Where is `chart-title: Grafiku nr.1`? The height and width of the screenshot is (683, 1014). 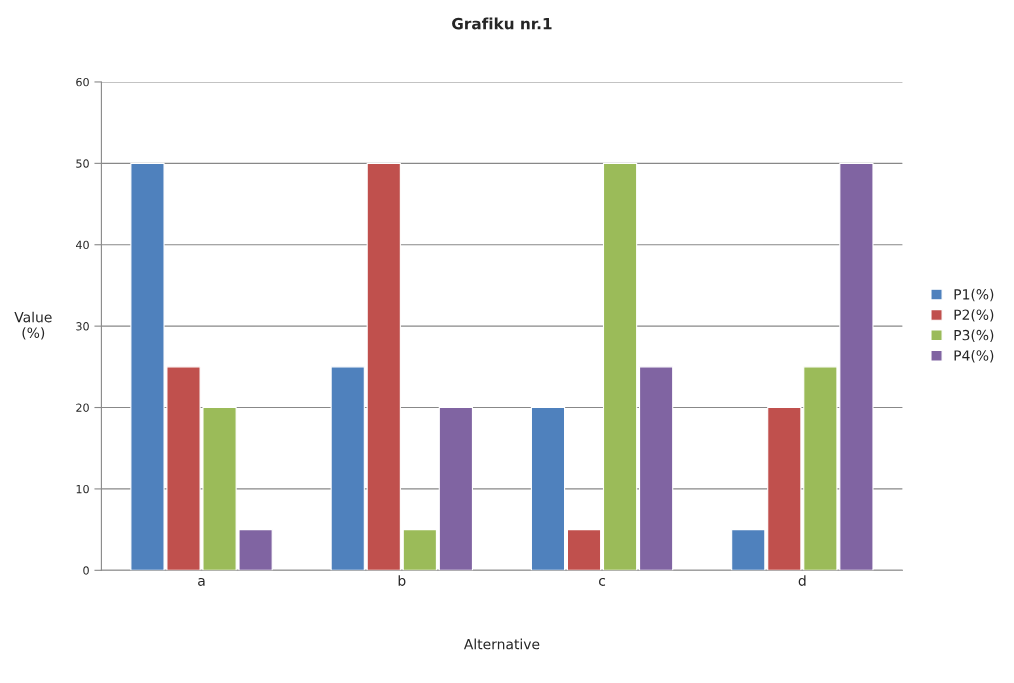
chart-title: Grafiku nr.1 is located at coordinates (502, 23).